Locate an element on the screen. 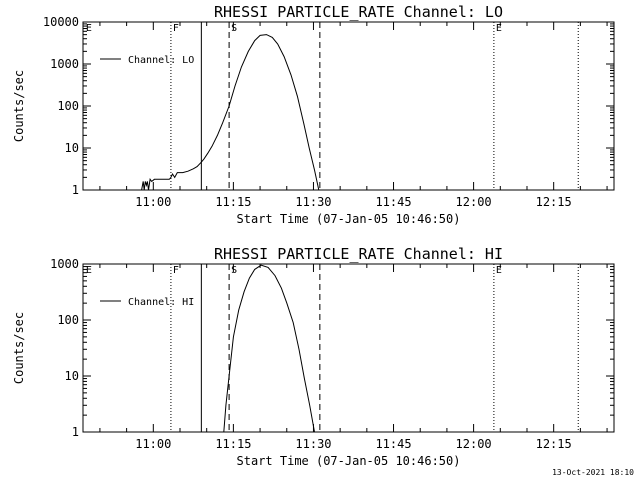 The height and width of the screenshot is (480, 640). timestamp-label: 13-Oct-2021 18:10 is located at coordinates (593, 472).